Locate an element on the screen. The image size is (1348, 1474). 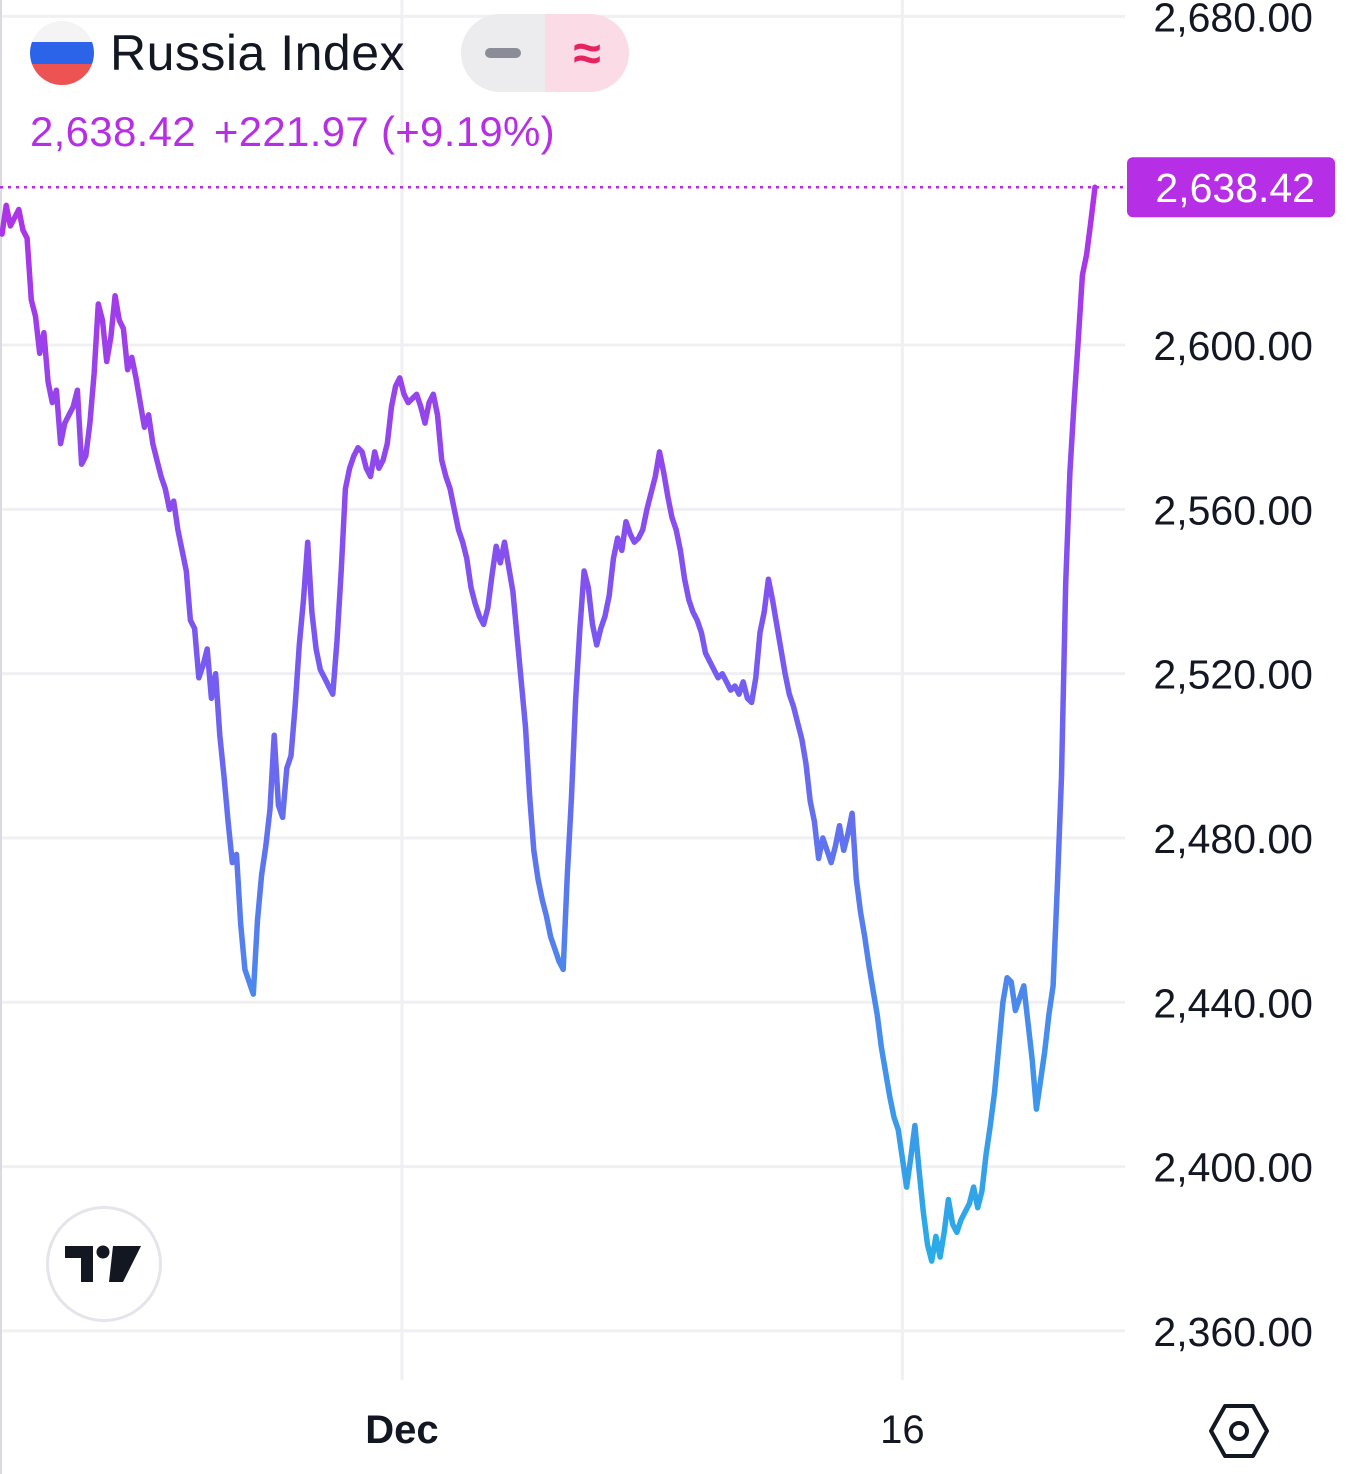
x-tick-label: Dec is located at coordinates (401, 1430).